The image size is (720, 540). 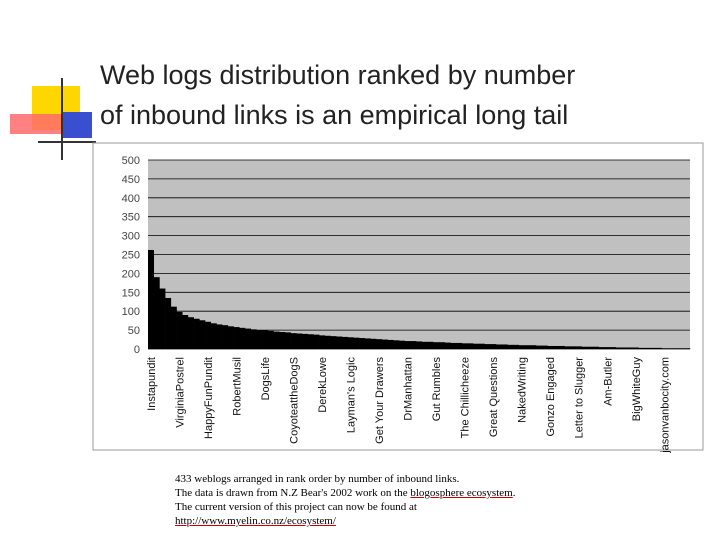 What do you see at coordinates (131, 256) in the screenshot?
I see `y-tick-label: 250` at bounding box center [131, 256].